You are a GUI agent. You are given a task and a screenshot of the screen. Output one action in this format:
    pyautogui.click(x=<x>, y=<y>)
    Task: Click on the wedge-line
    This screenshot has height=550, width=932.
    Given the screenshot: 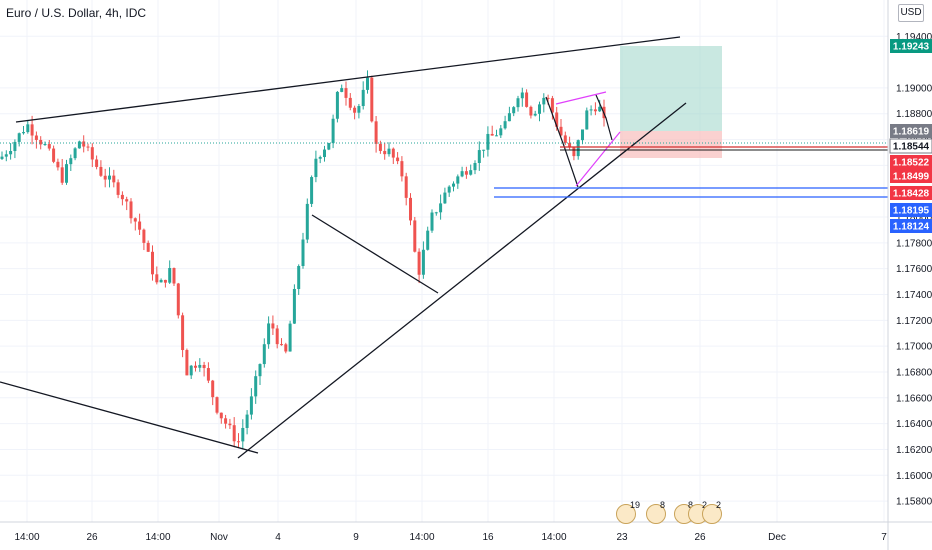 What is the action you would take?
    pyautogui.click(x=598, y=159)
    